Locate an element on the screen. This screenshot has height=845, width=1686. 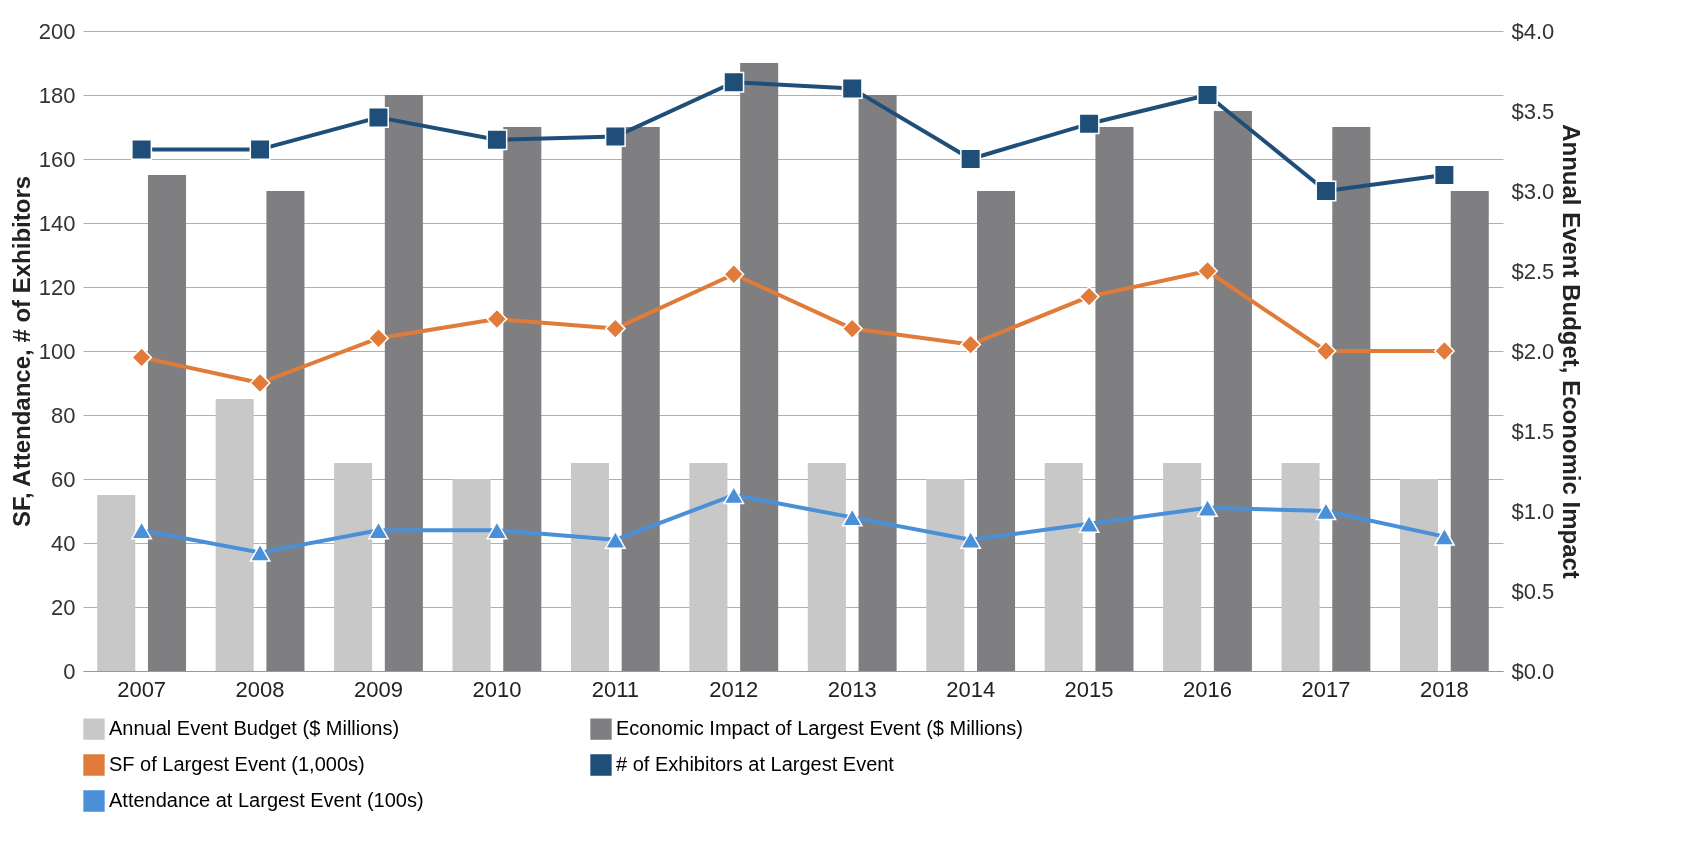
y2-tick-label: $0.0 is located at coordinates (1533, 671).